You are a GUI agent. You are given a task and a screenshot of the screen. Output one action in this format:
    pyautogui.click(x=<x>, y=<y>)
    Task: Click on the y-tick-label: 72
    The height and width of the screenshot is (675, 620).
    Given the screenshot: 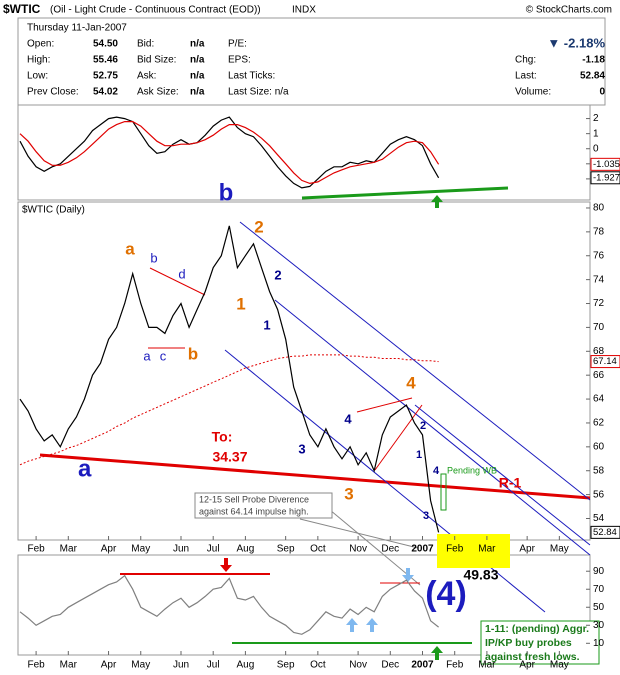 What is the action you would take?
    pyautogui.click(x=599, y=303)
    